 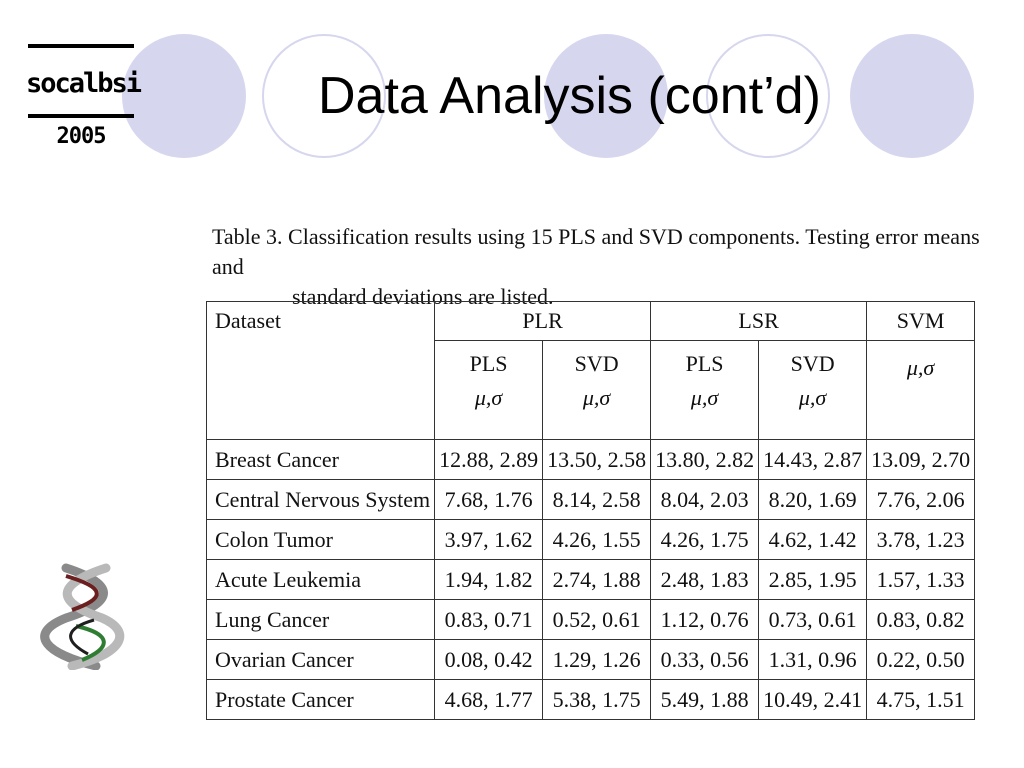 What do you see at coordinates (921, 619) in the screenshot?
I see `cell-value: 0.83, 0.82` at bounding box center [921, 619].